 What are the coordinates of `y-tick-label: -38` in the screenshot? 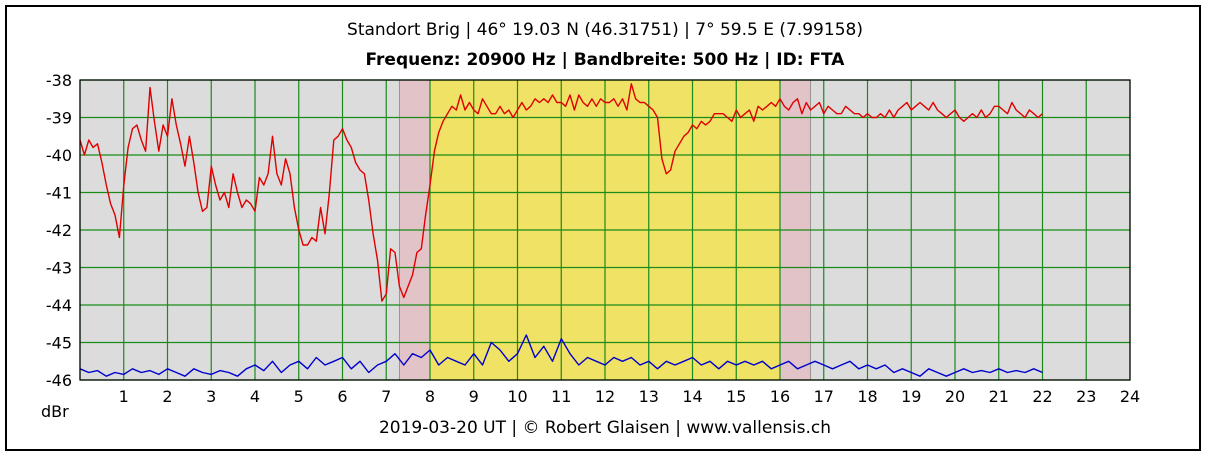 It's located at (59, 80).